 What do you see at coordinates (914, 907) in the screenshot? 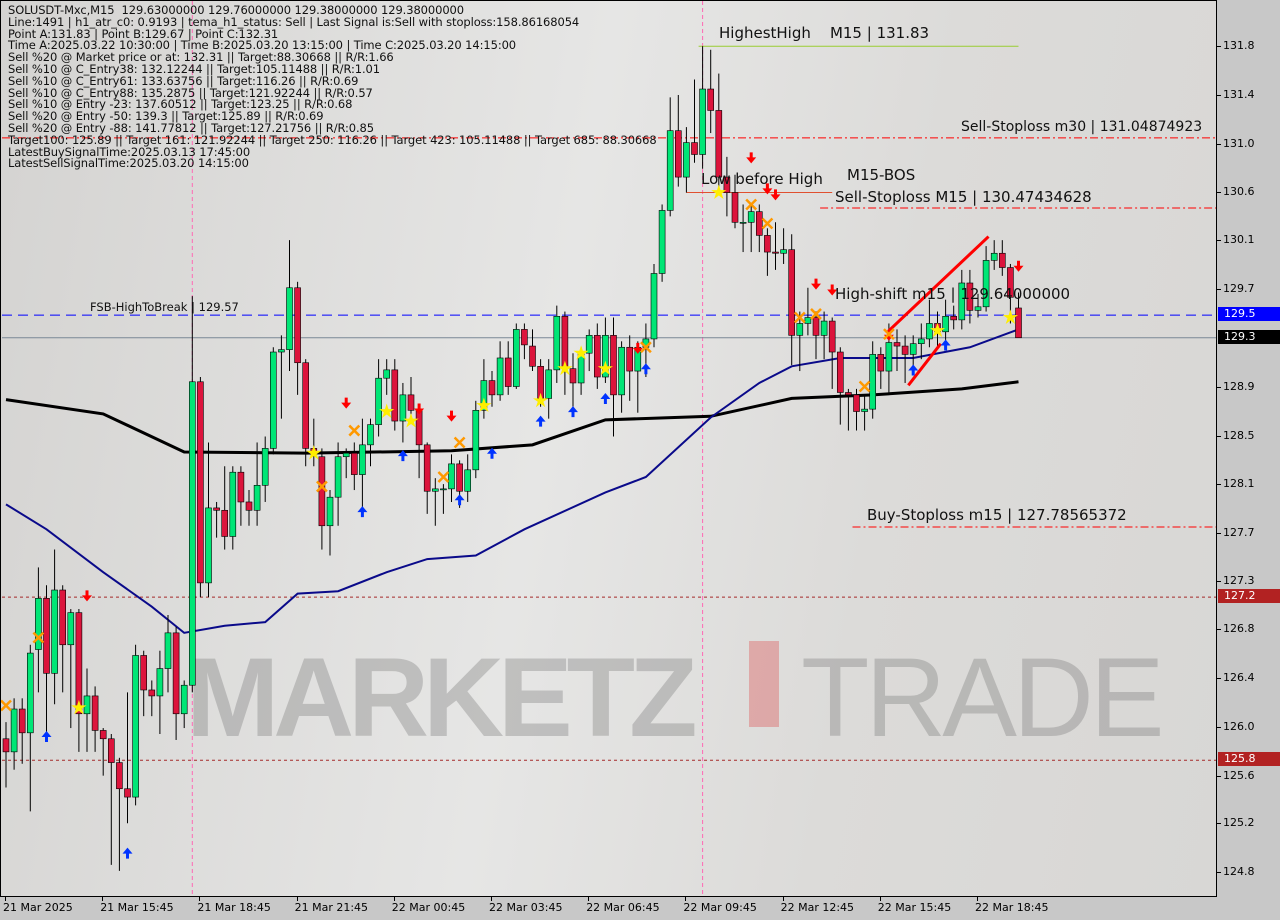
I see `time-tick-label: 22 Mar 15:45` at bounding box center [914, 907].